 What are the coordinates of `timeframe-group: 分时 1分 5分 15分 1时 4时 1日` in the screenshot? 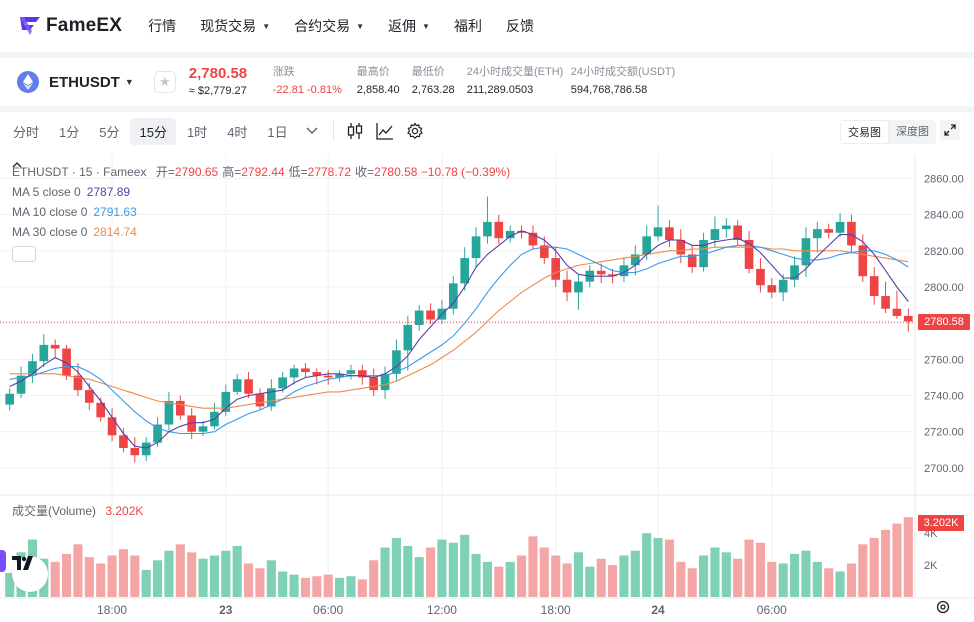 It's located at (149, 131).